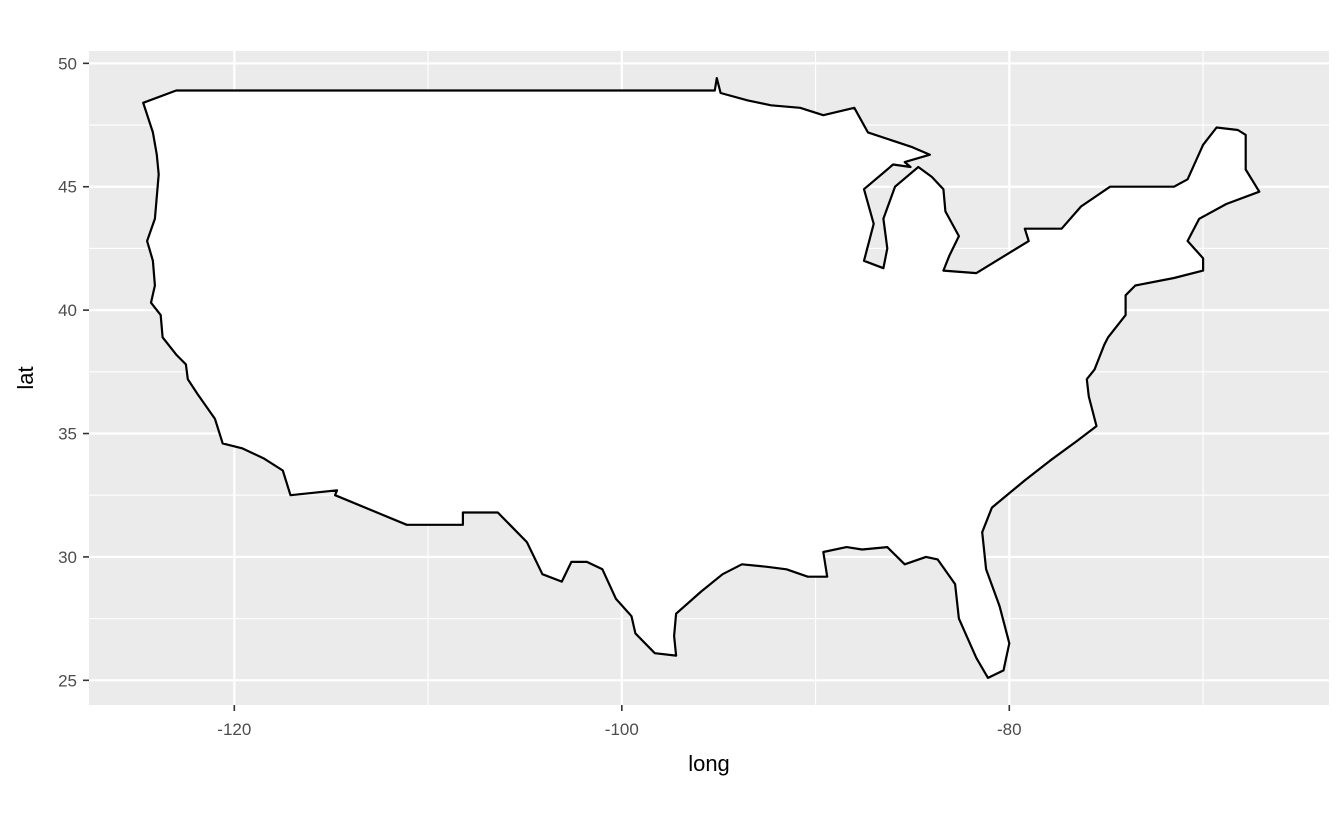  What do you see at coordinates (622, 729) in the screenshot?
I see `x-tick-label: -100` at bounding box center [622, 729].